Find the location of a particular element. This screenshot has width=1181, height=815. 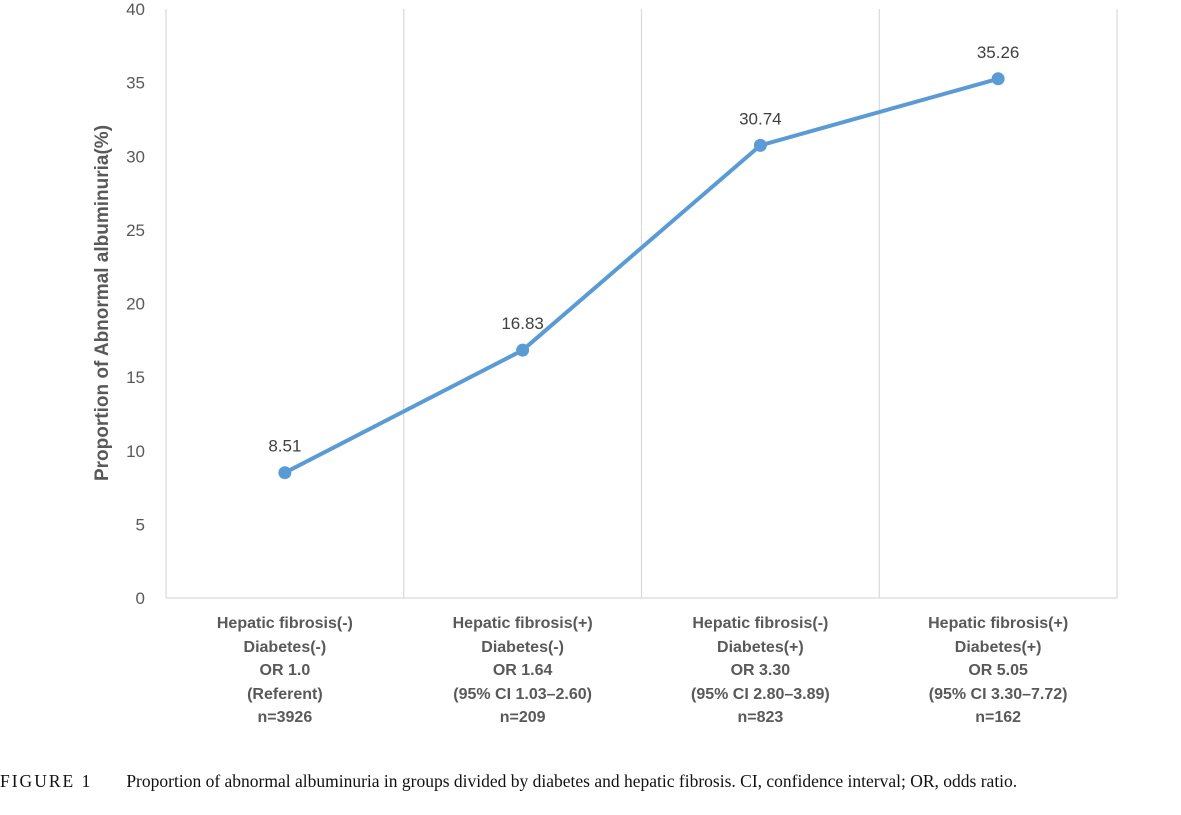

y-tick-label: 40 is located at coordinates (135, 9).